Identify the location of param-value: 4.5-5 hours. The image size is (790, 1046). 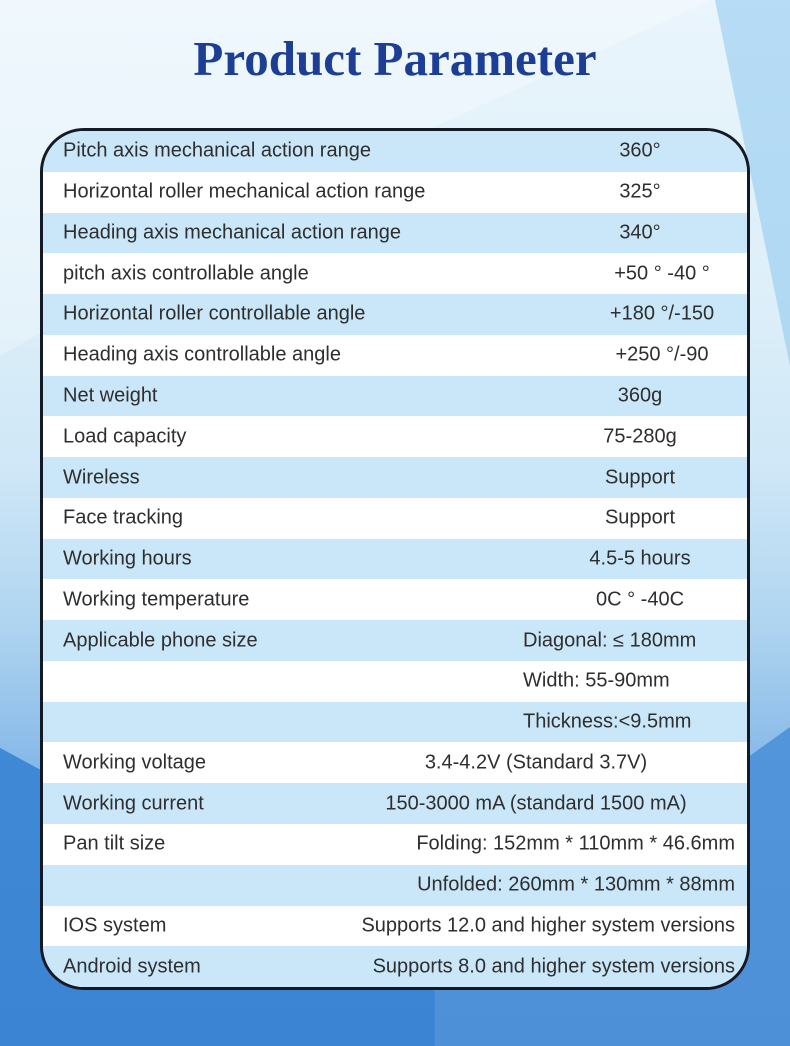
(640, 558).